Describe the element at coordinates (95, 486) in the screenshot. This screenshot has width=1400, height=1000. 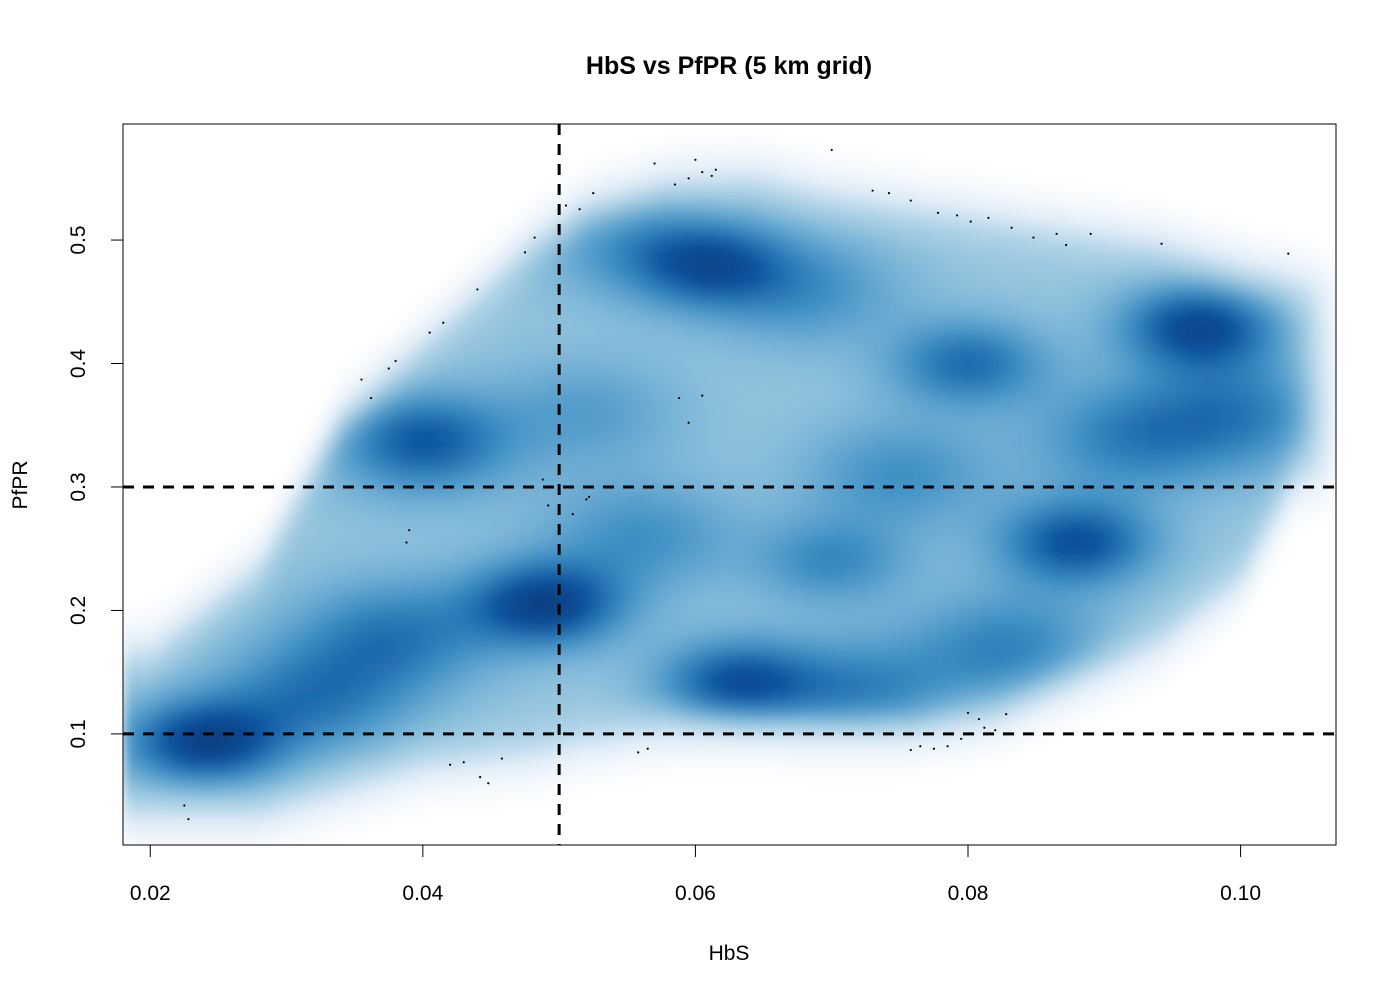
I see `y-axis: 0.1 0.2 0.3 0.4 0.5` at that location.